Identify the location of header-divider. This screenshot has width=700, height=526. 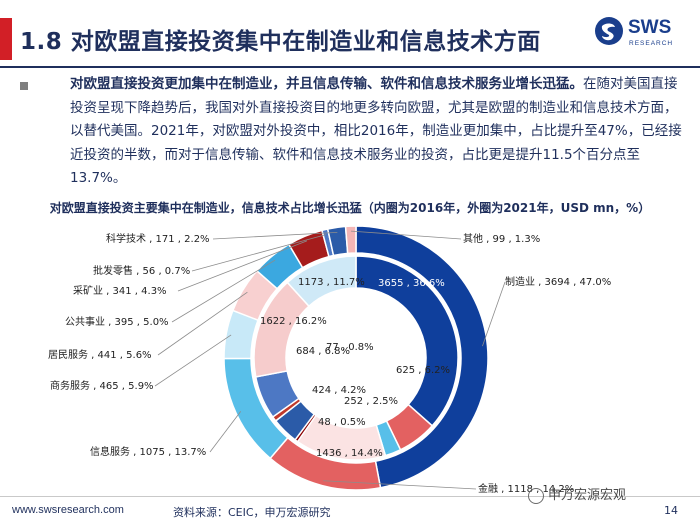
(350, 67).